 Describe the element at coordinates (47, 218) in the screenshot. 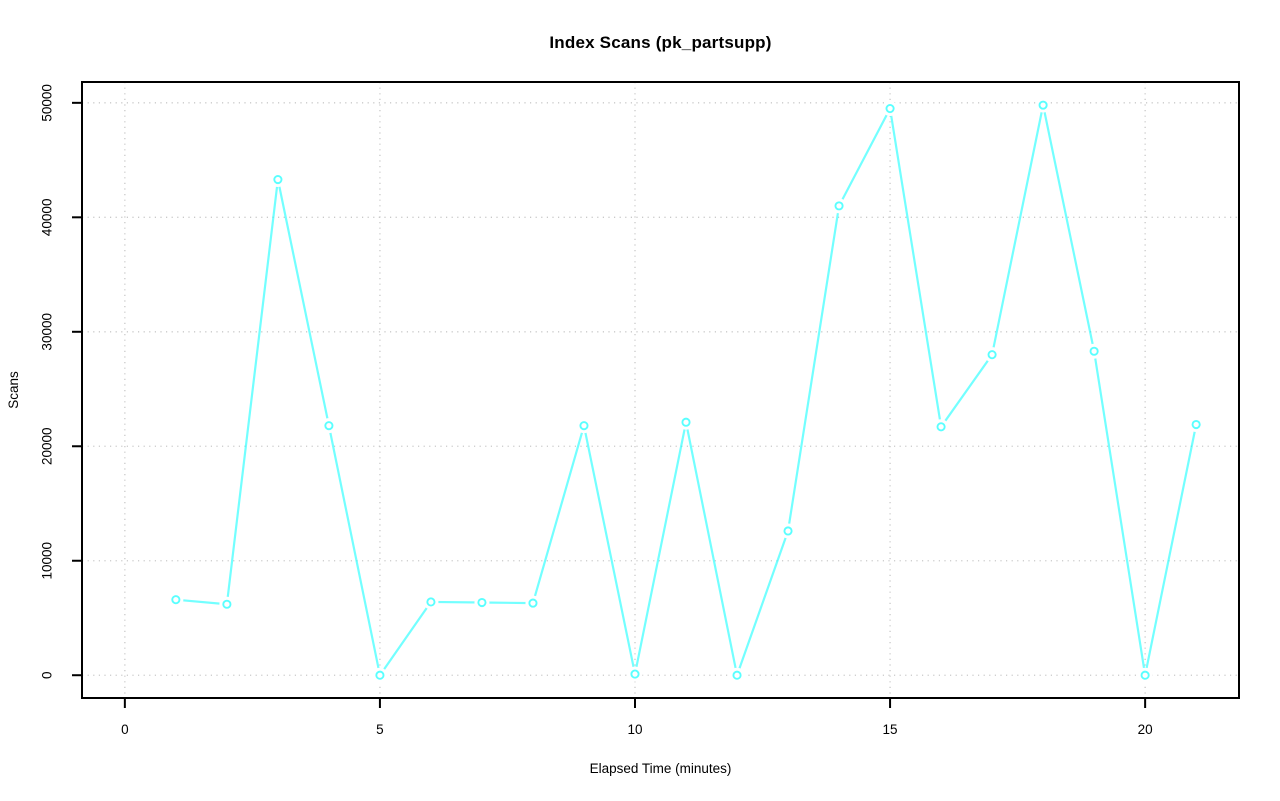

I see `y-tick-label: 40000` at that location.